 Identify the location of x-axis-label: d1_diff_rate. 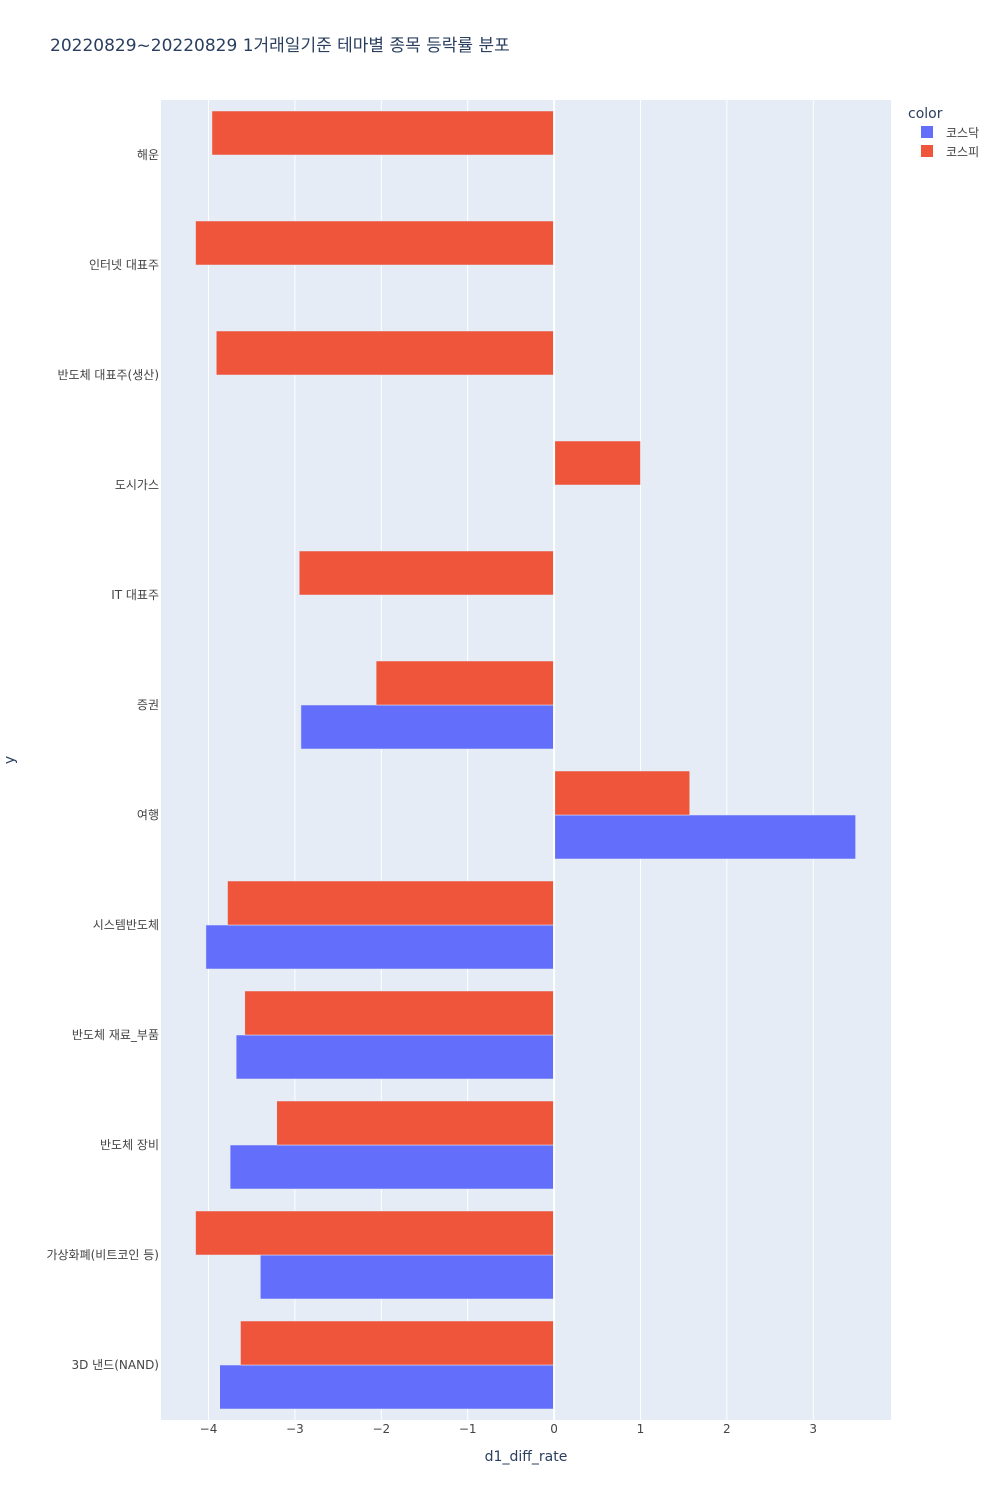
(526, 1457).